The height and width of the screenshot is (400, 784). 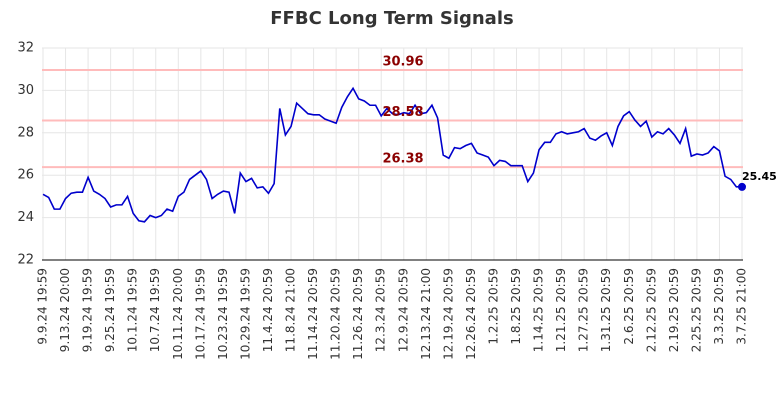 I want to click on x-tick-label: 3.7.25 21:00, so click(x=742, y=306).